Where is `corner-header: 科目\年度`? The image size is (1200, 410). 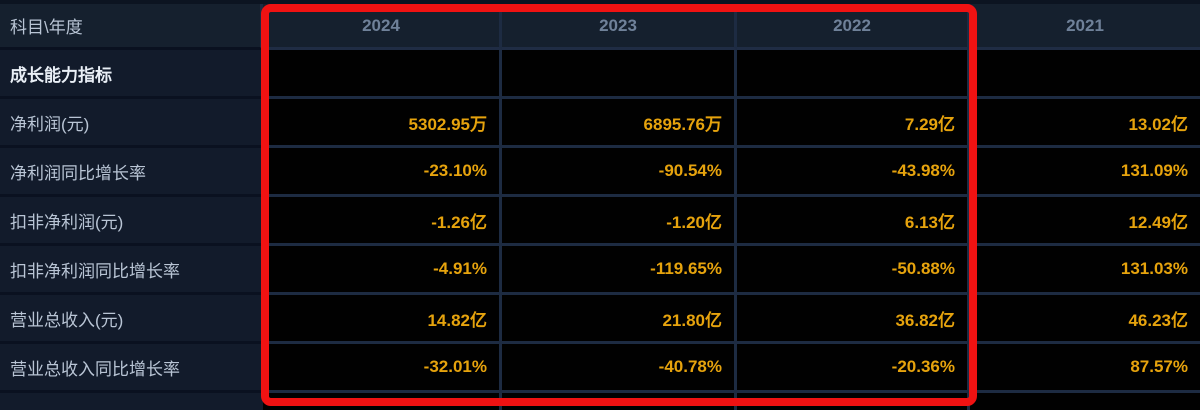
corner-header: 科目\年度 is located at coordinates (131, 27).